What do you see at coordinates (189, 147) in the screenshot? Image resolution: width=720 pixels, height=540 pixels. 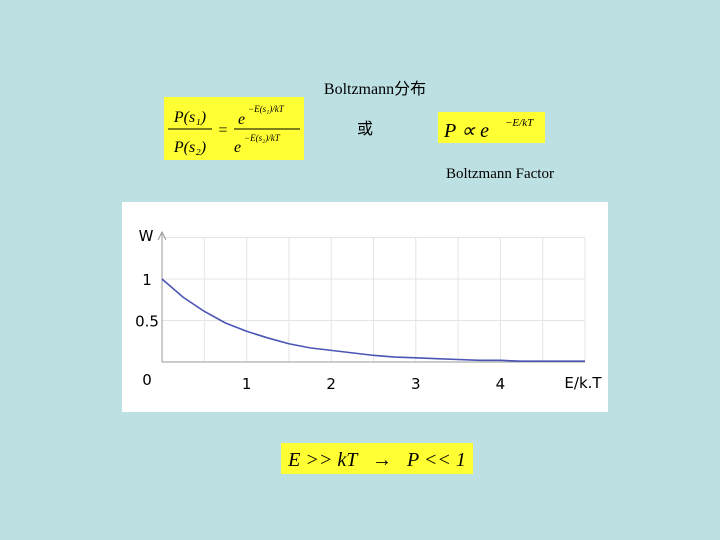 I see `formula-text: P(s₂)` at bounding box center [189, 147].